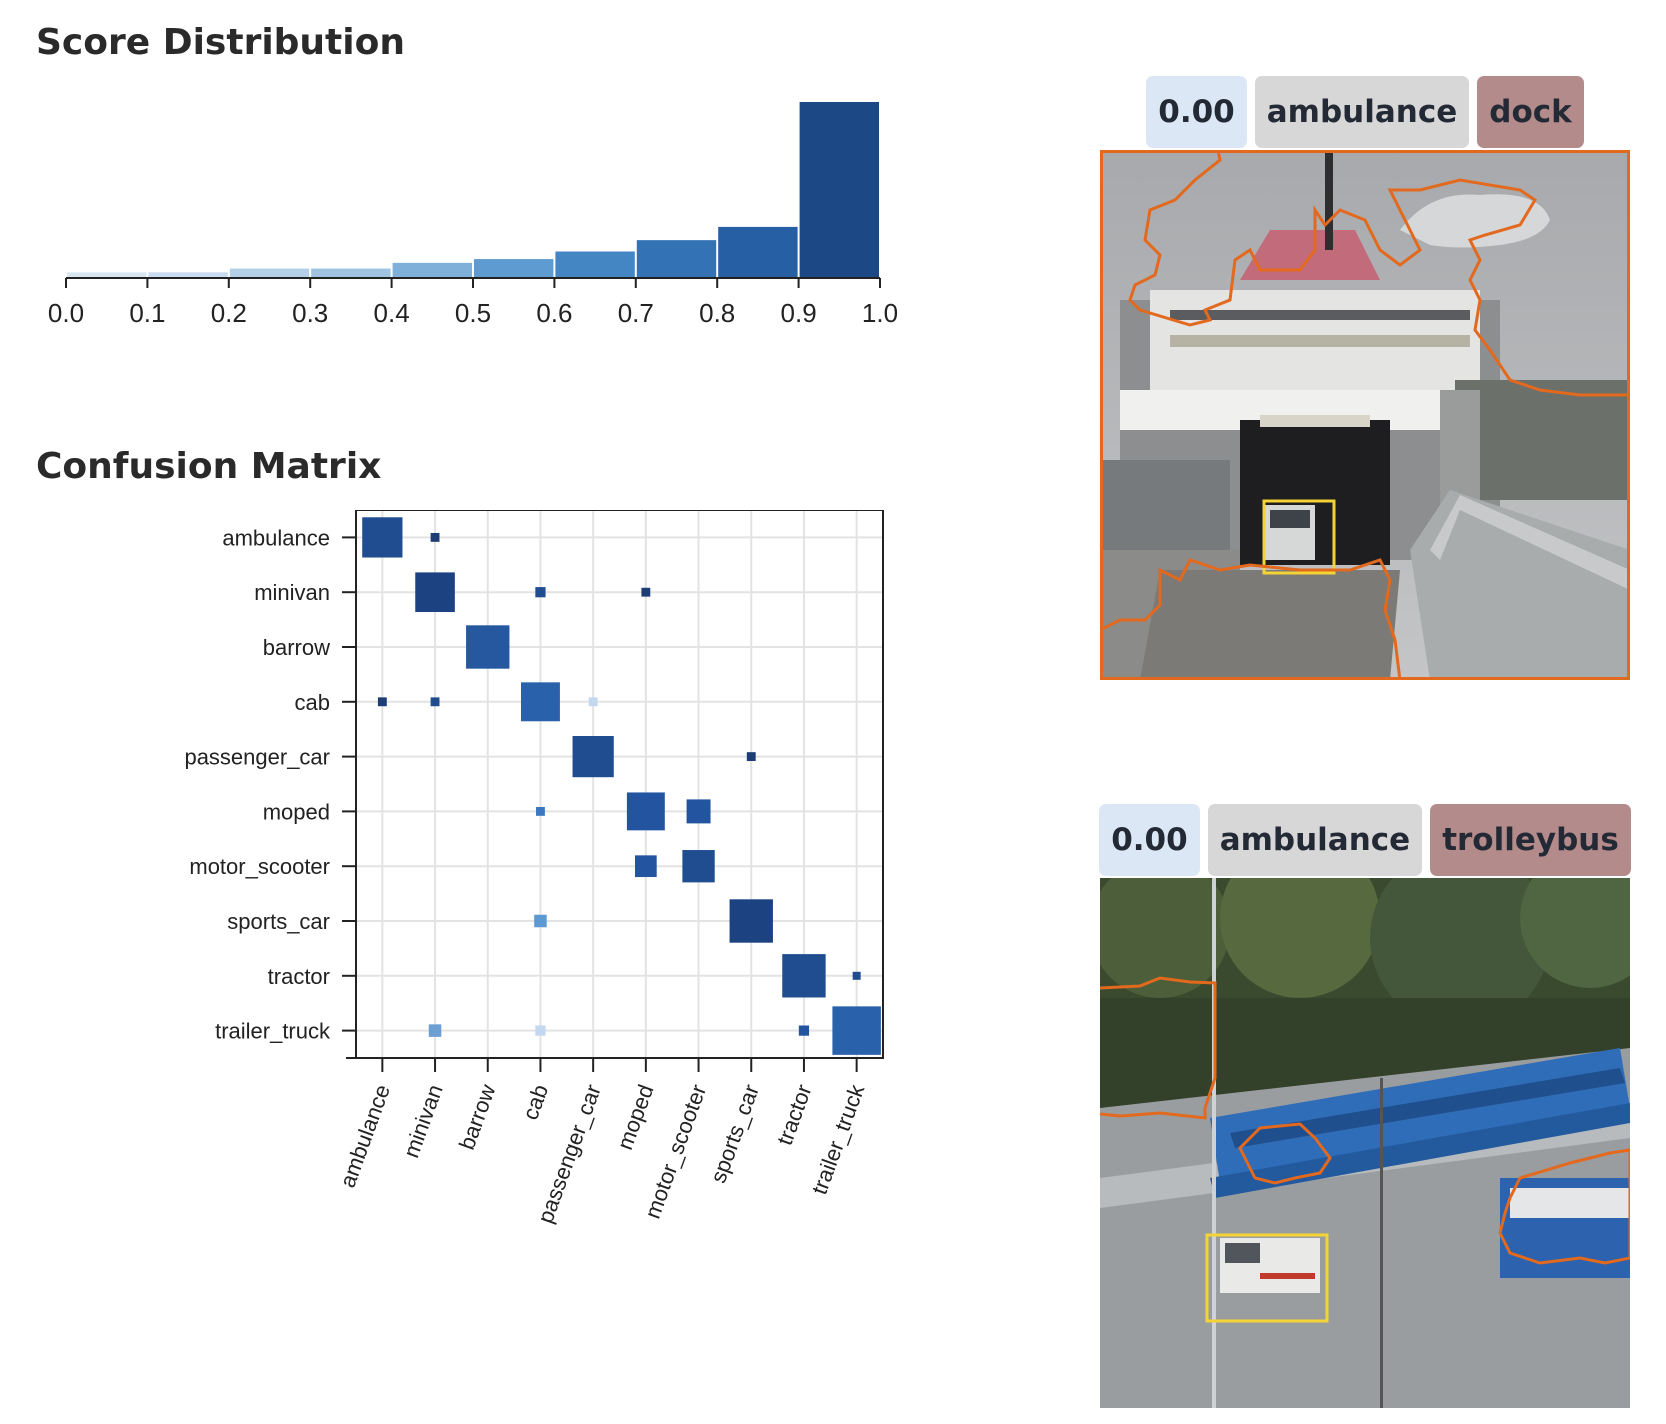 The image size is (1666, 1424). I want to click on x-tick-label: 0.4, so click(392, 313).